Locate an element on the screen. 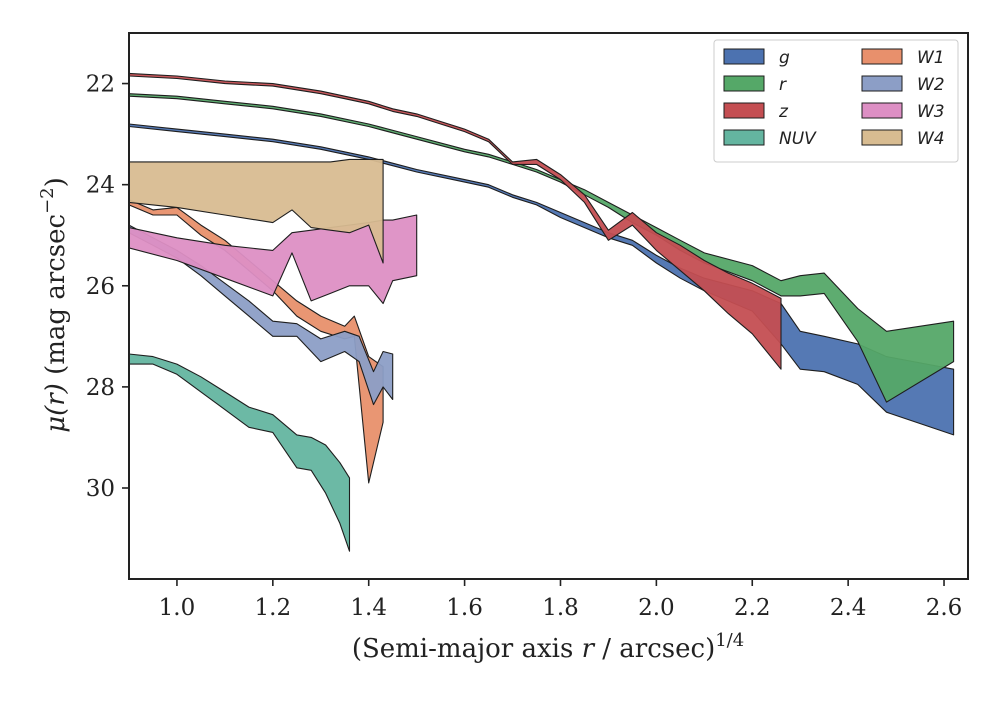 The height and width of the screenshot is (705, 1000). y-tick-label: 30 is located at coordinates (100, 489).